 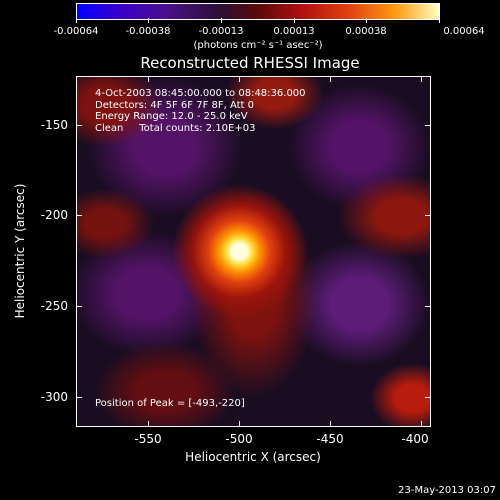 What do you see at coordinates (221, 31) in the screenshot?
I see `colorbar-label: -0.00013` at bounding box center [221, 31].